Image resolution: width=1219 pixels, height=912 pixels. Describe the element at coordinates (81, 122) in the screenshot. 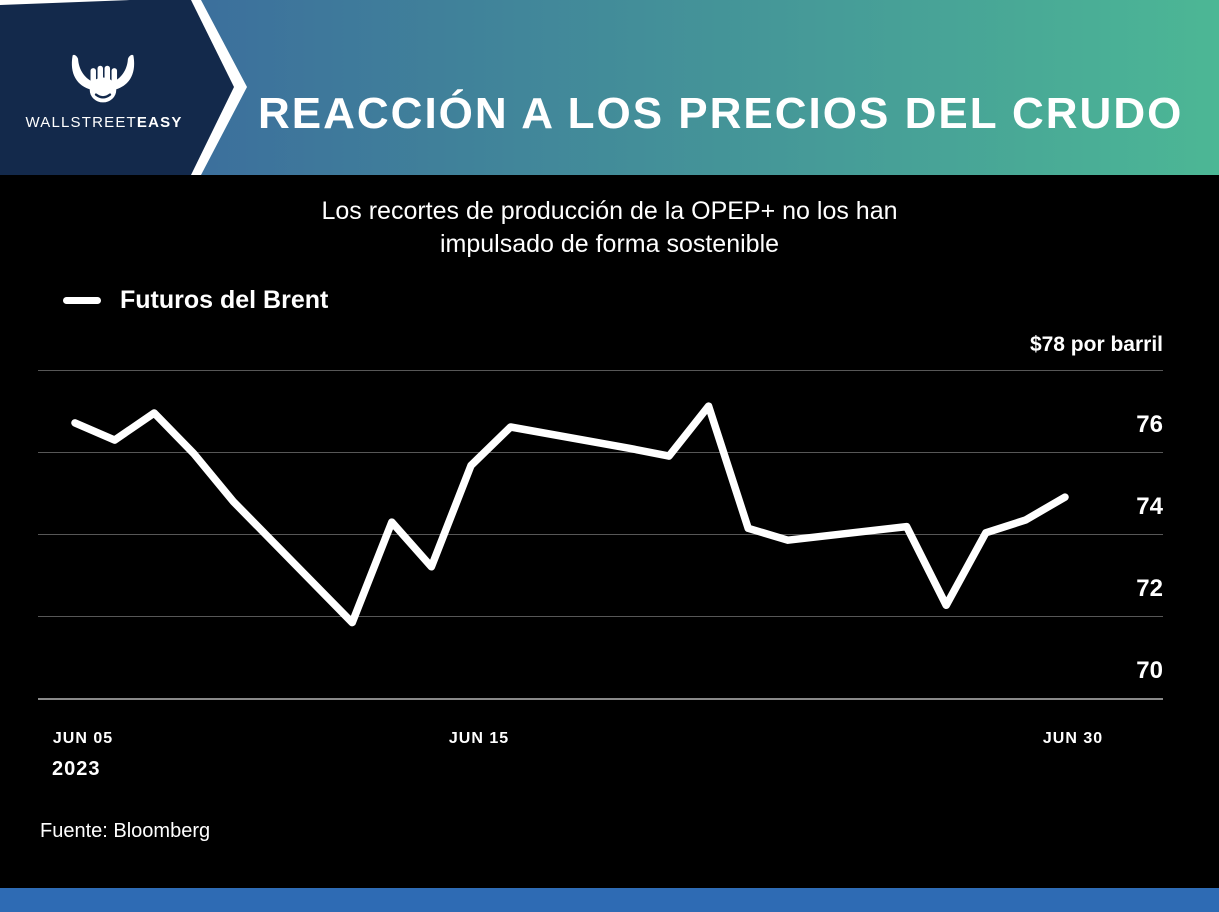

I see `brand-name-regular: WALLSTREET` at that location.